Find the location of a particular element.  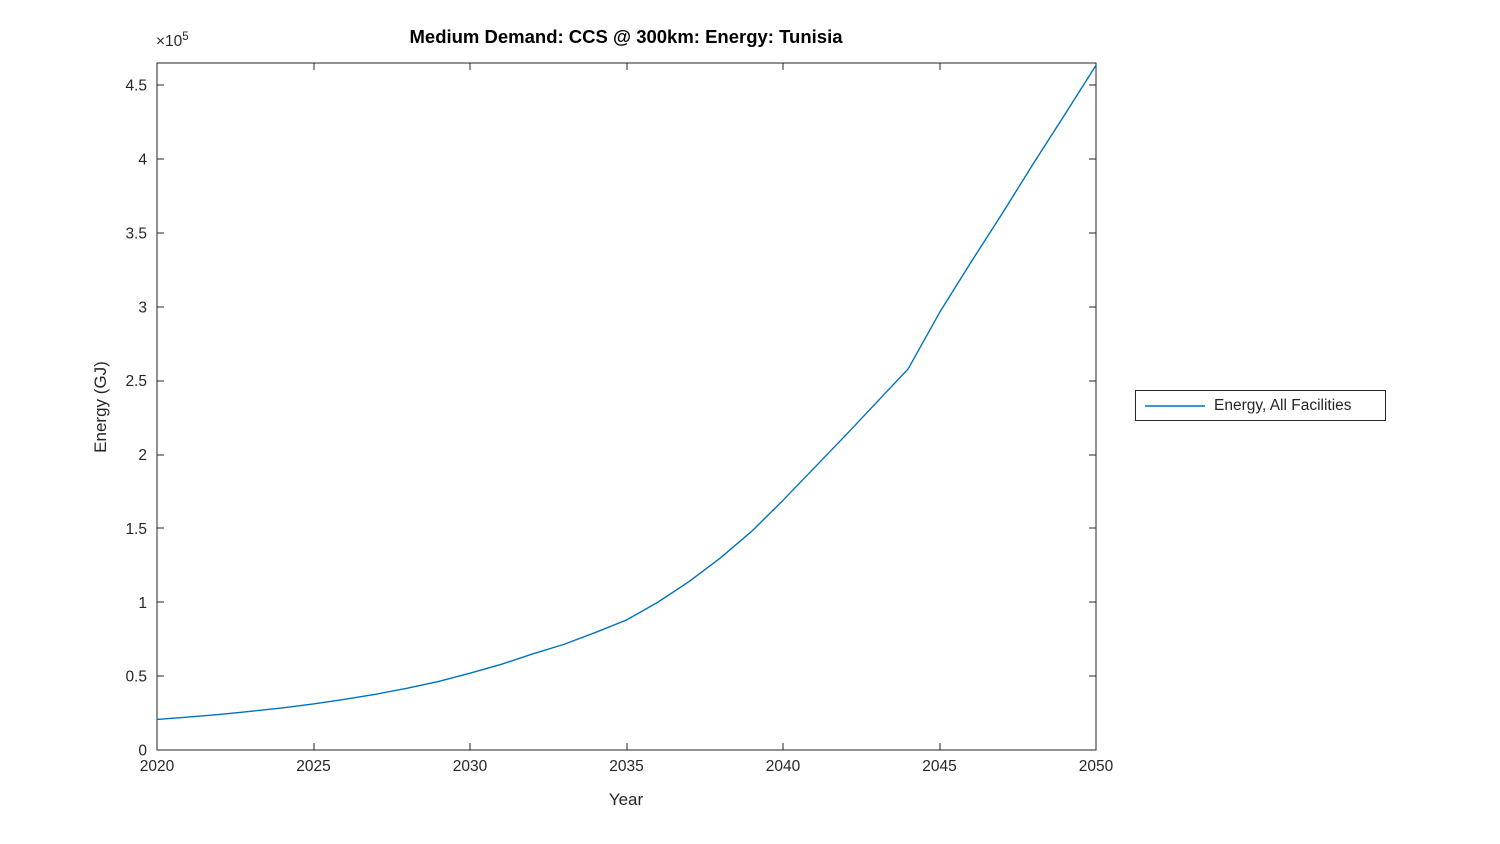

y-axis-exponent: ×10⁵ is located at coordinates (172, 41).